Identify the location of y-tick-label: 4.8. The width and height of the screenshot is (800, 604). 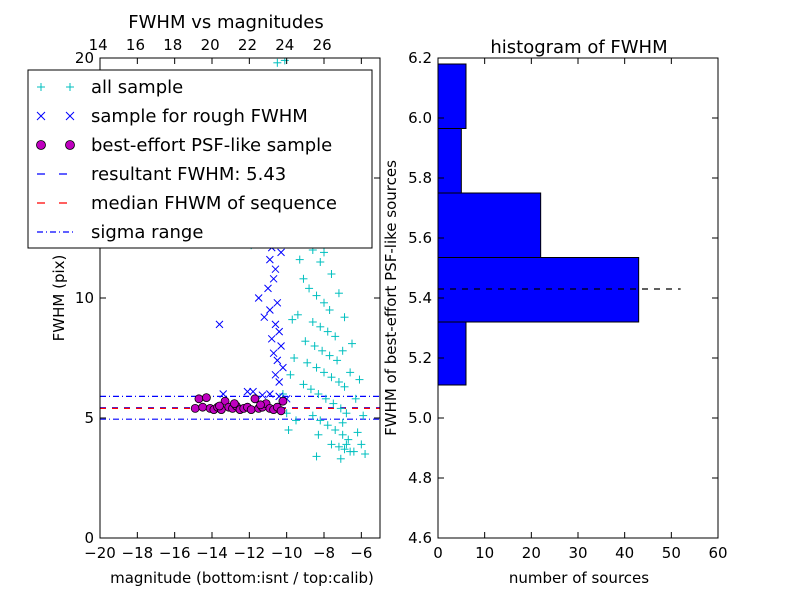
(420, 478).